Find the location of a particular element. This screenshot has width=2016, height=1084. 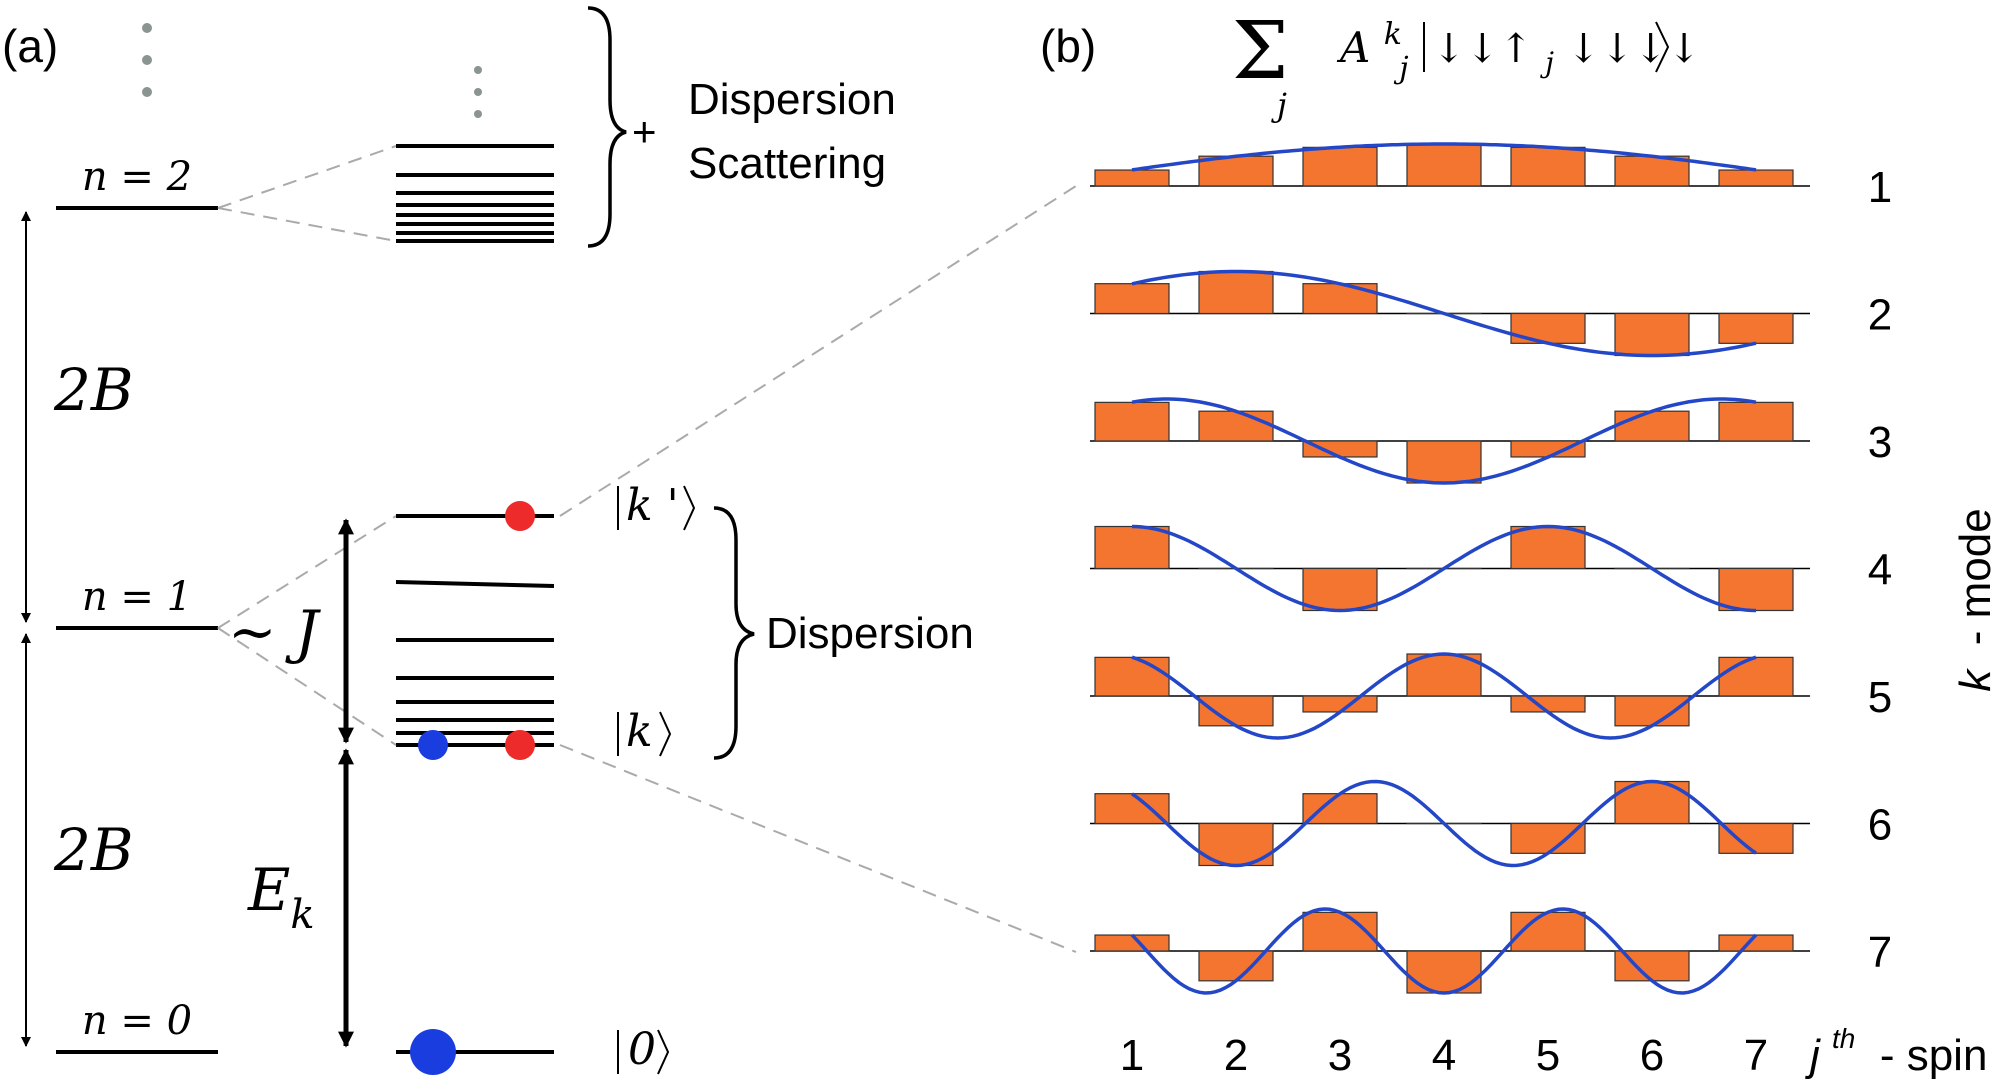

mode-4-label: 4 is located at coordinates (1880, 570).